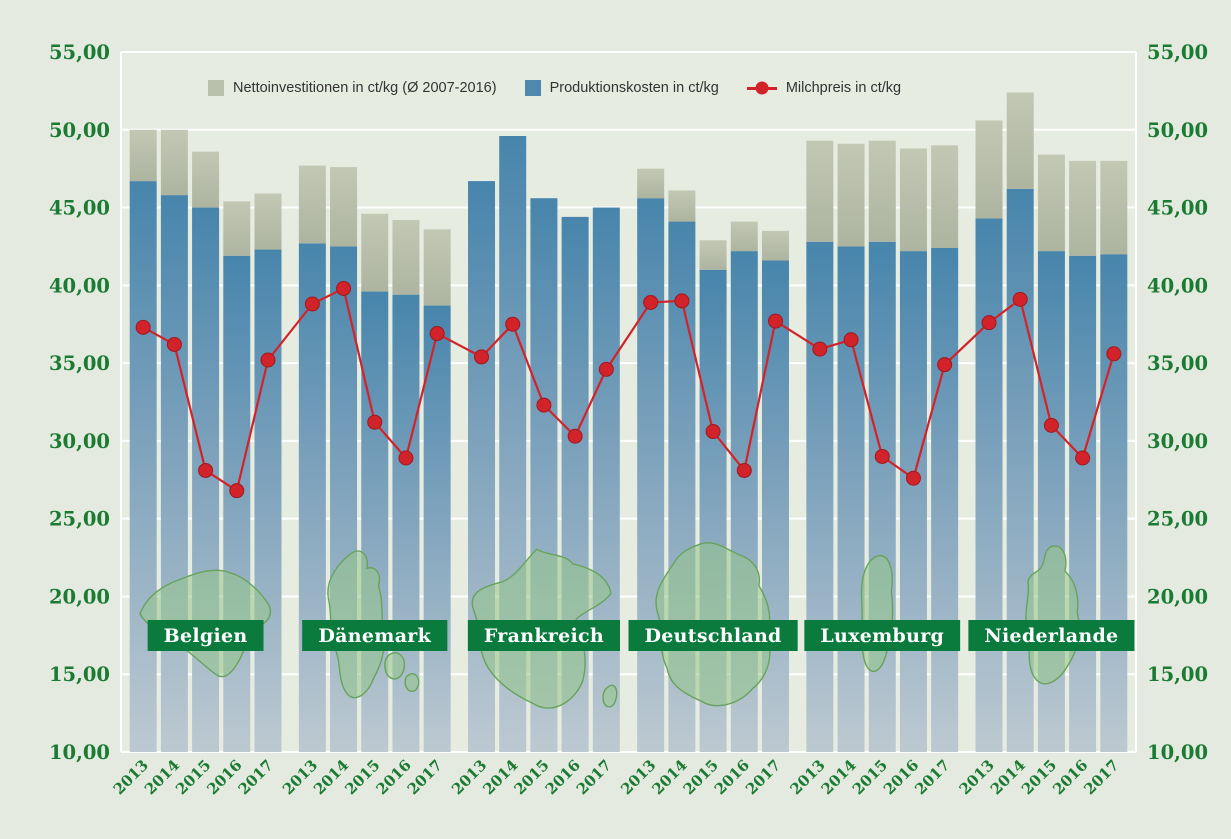 The width and height of the screenshot is (1231, 839). Describe the element at coordinates (79, 130) in the screenshot. I see `y-axis-label-left: 50,00` at that location.